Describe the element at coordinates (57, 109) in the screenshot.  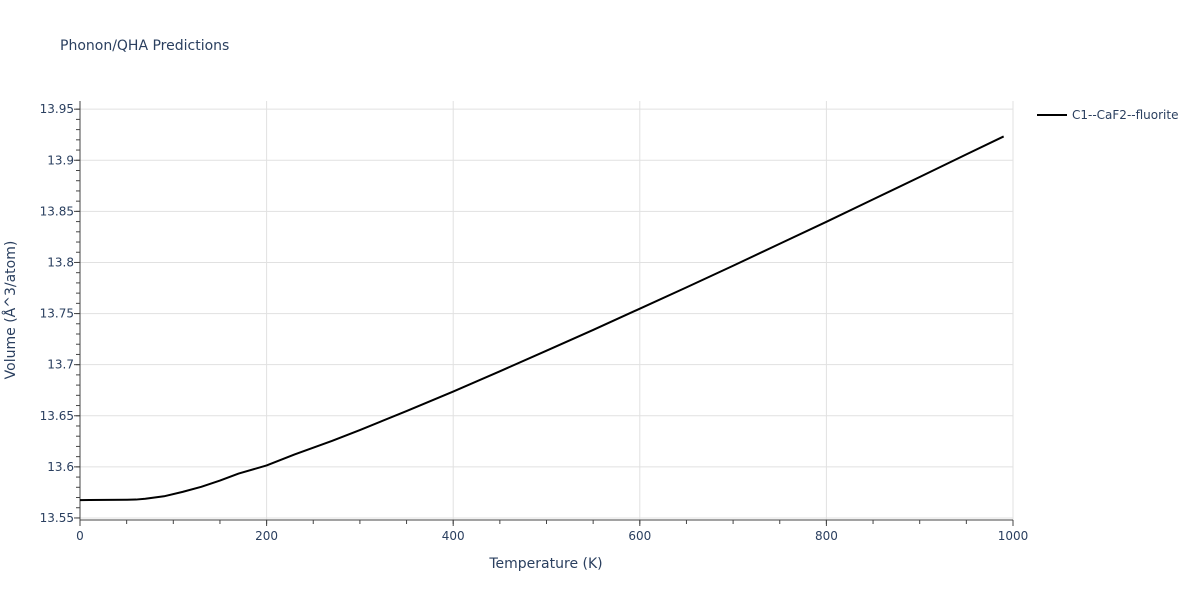
I see `y-tick-label: 13.95` at that location.